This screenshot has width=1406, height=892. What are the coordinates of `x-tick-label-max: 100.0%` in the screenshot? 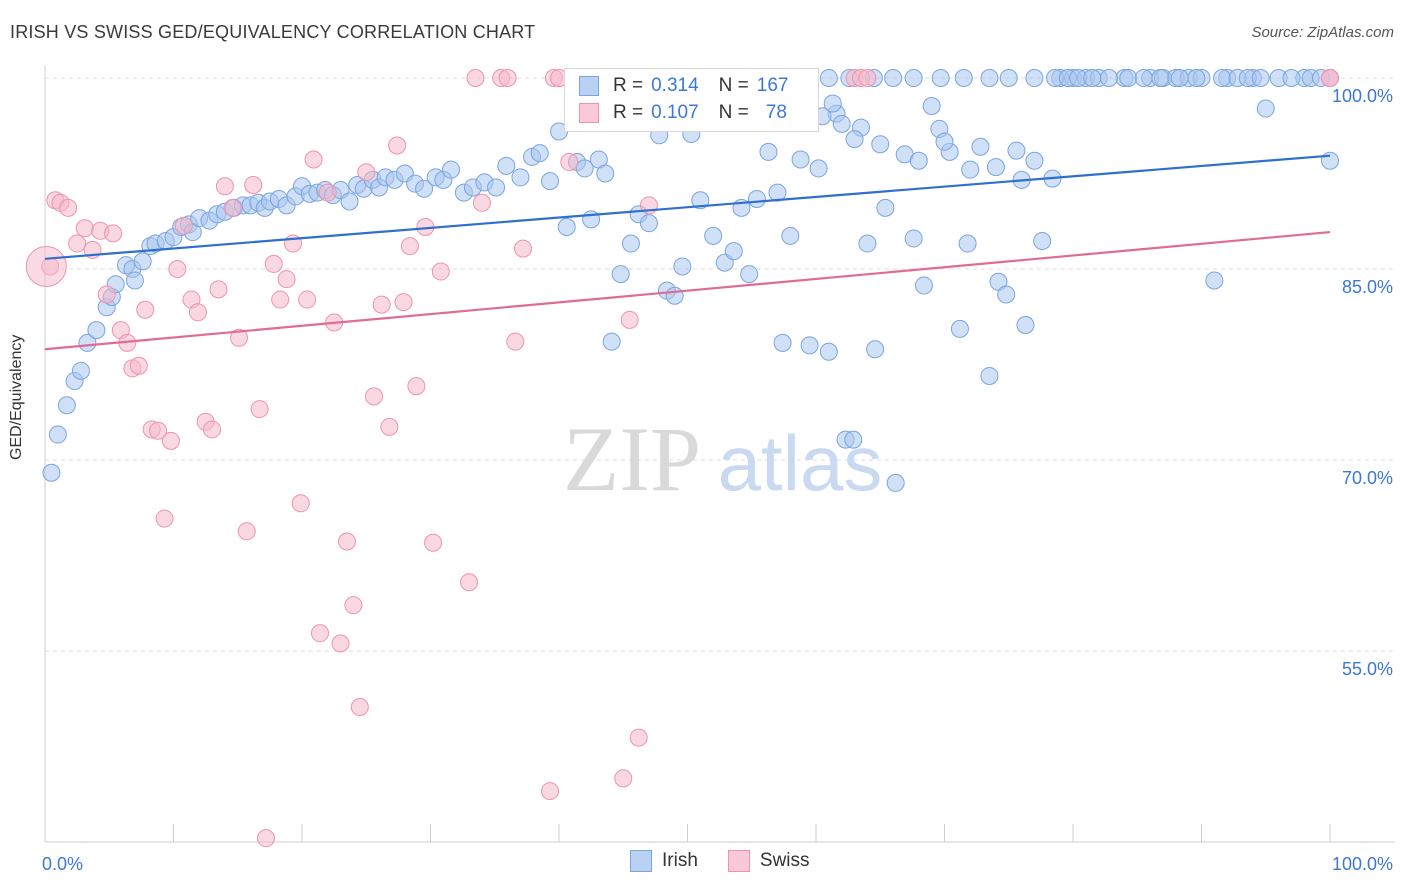 It's located at (1362, 864).